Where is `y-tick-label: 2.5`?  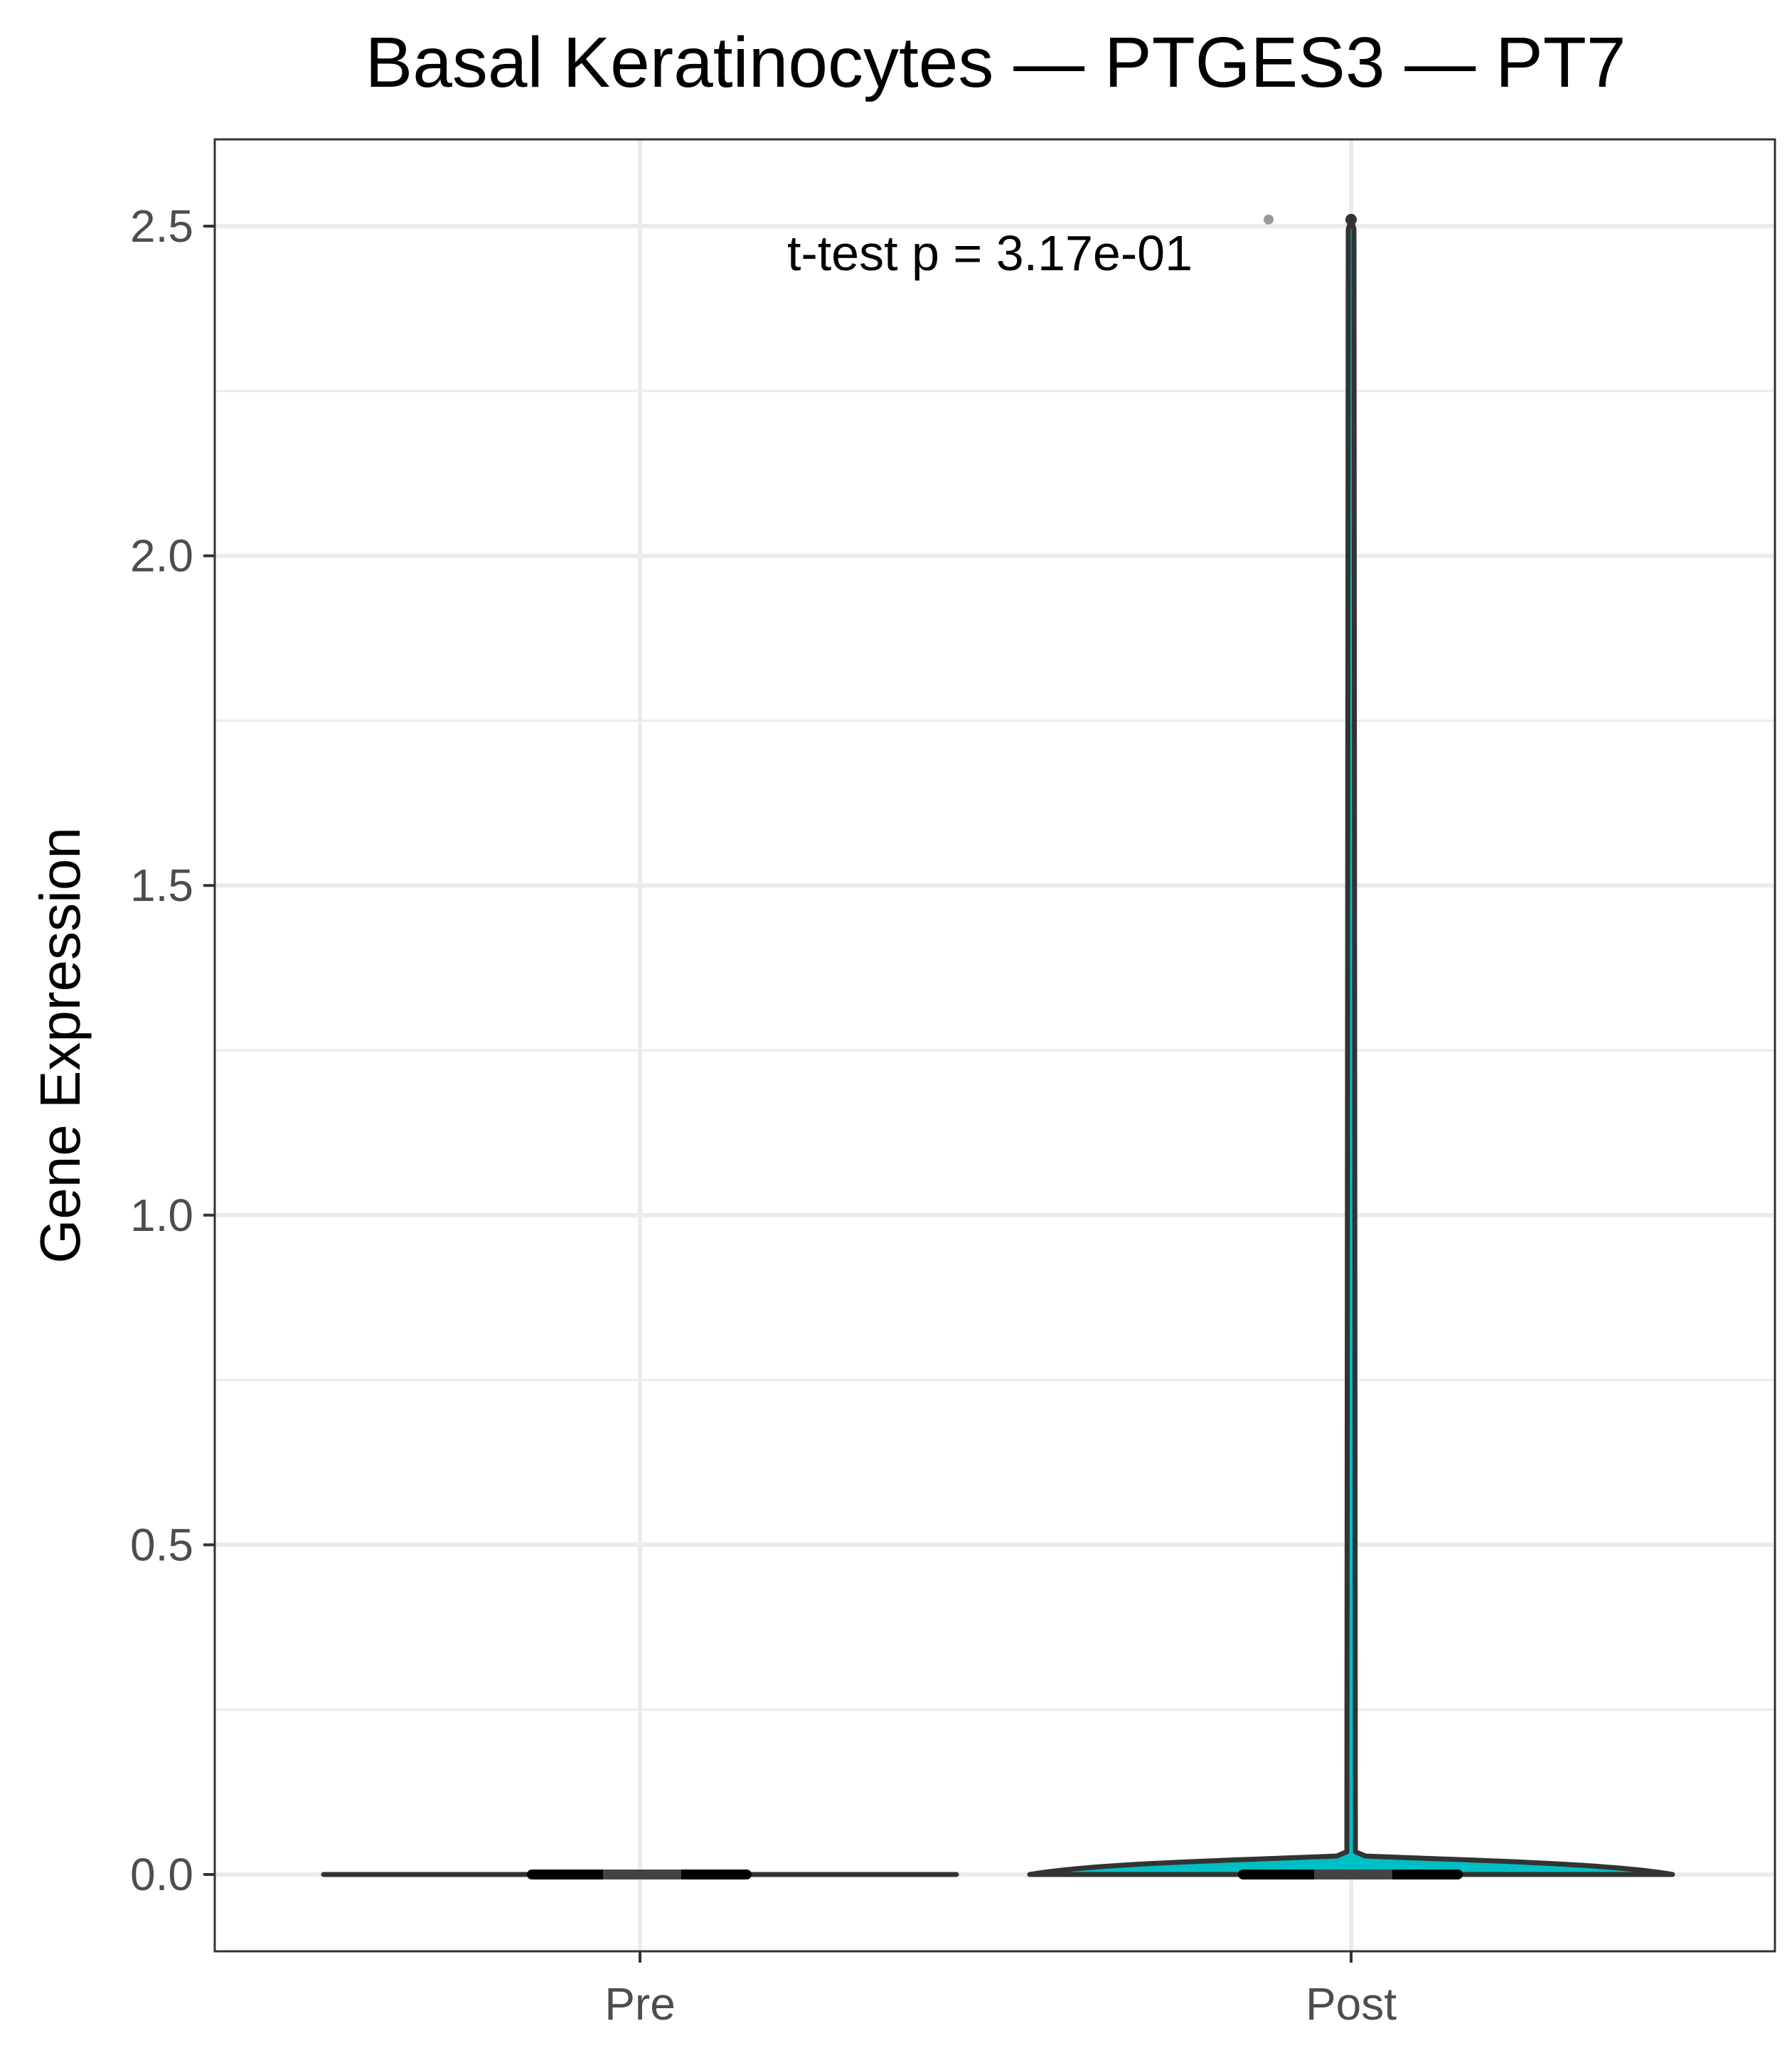
y-tick-label: 2.5 is located at coordinates (161, 226).